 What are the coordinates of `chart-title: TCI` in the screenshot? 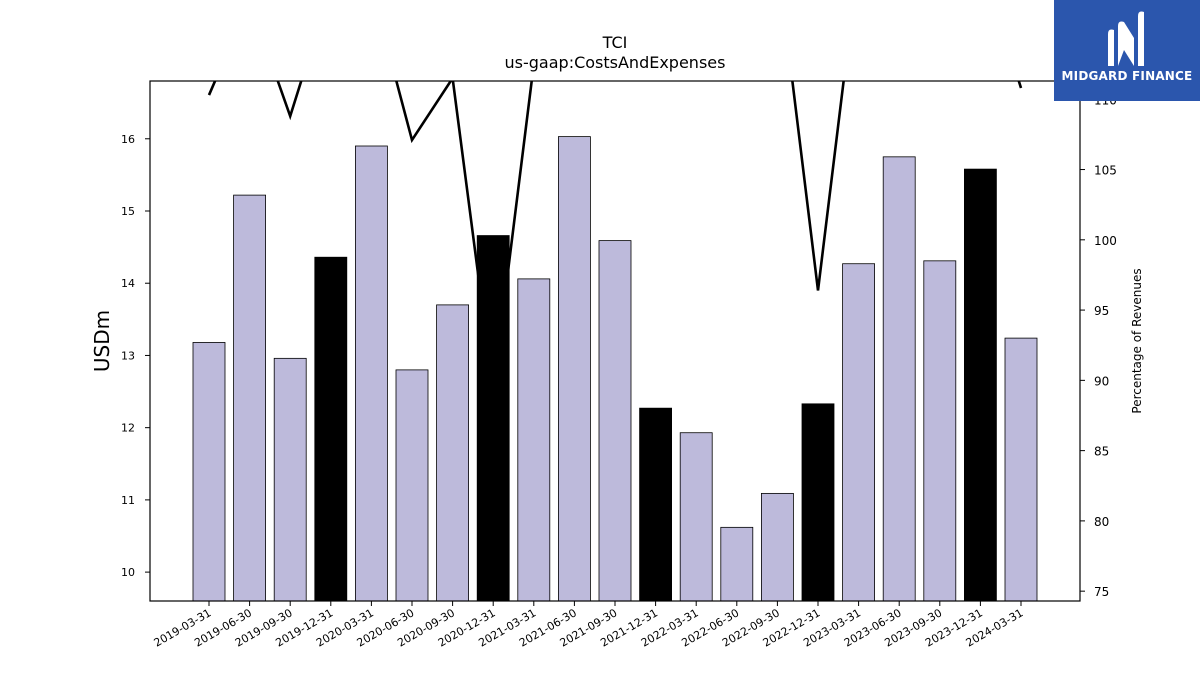 It's located at (615, 42).